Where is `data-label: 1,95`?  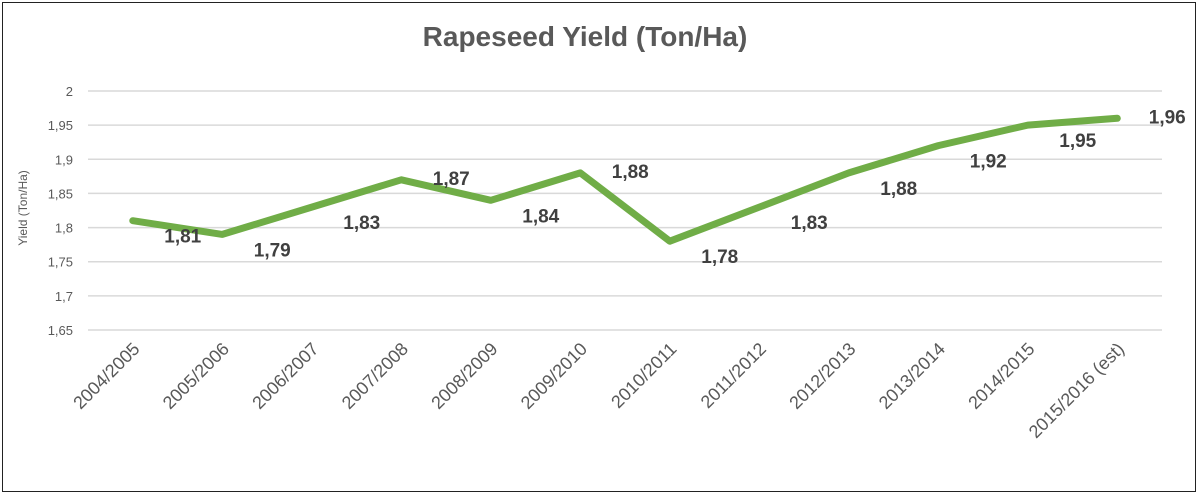
data-label: 1,95 is located at coordinates (1077, 141).